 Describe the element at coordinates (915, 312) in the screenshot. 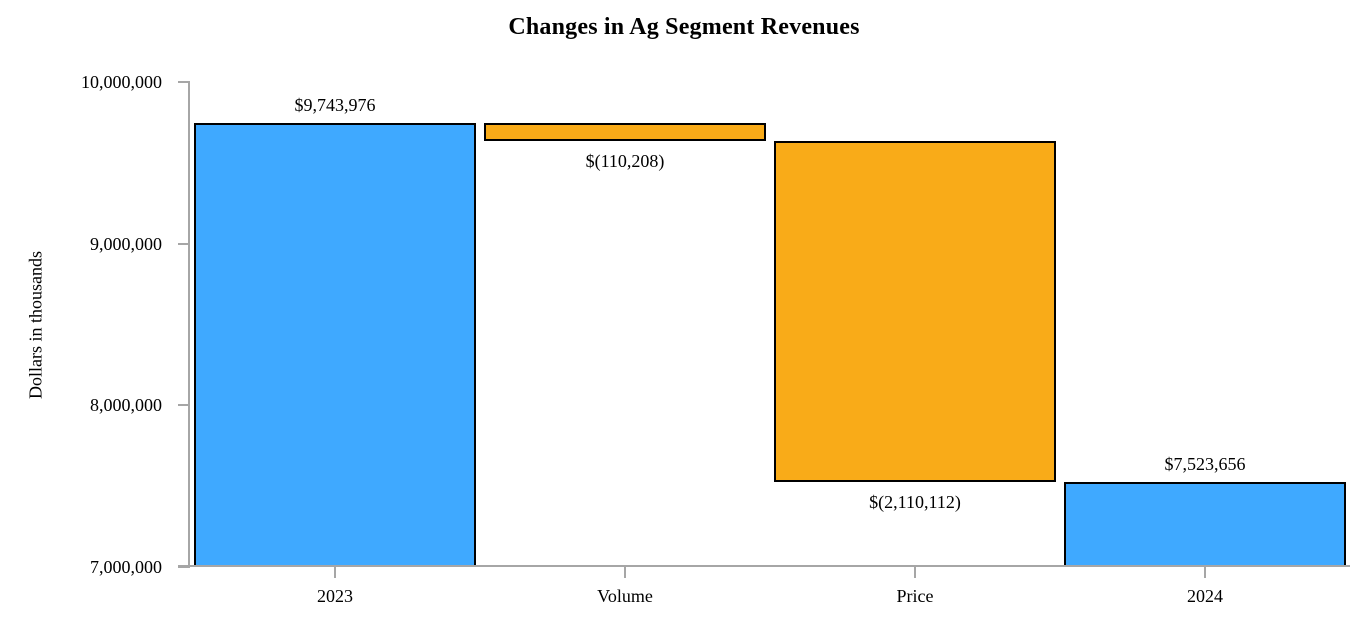

I see `bar-Price` at that location.